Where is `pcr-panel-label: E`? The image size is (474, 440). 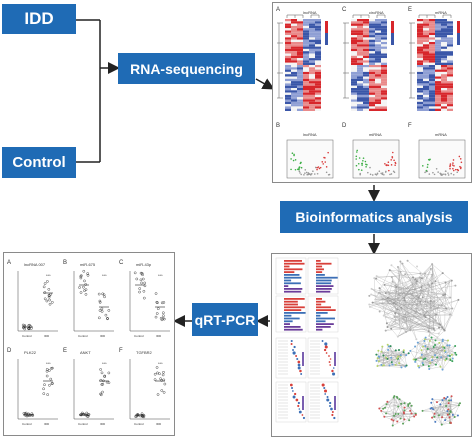 pcr-panel-label: E is located at coordinates (65, 351).